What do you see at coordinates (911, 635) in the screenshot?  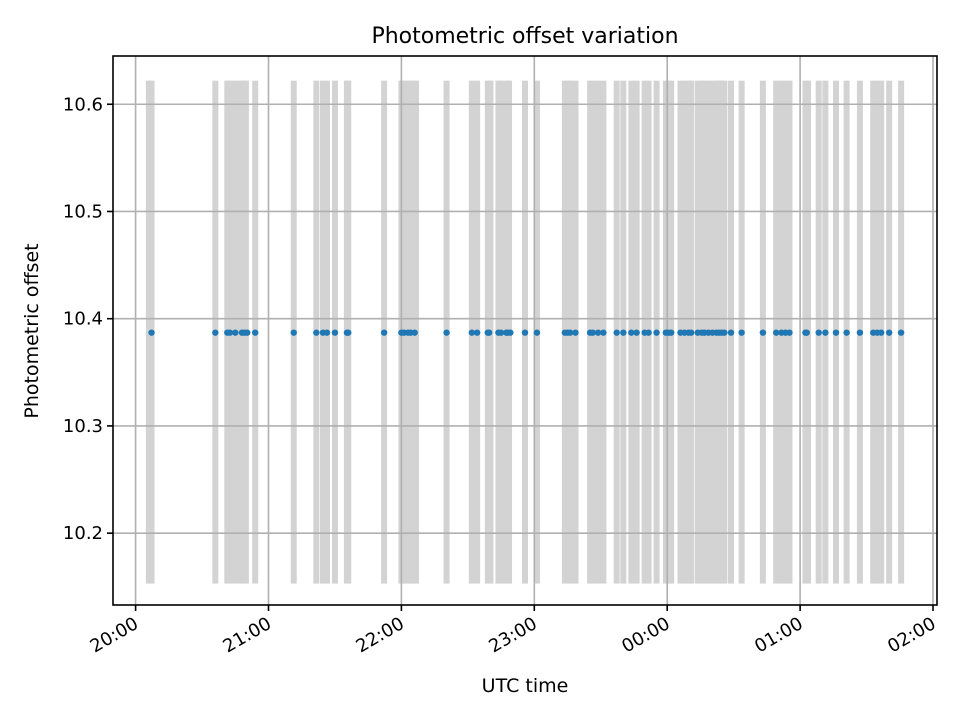 I see `x-tick-label-6: 02:00` at bounding box center [911, 635].